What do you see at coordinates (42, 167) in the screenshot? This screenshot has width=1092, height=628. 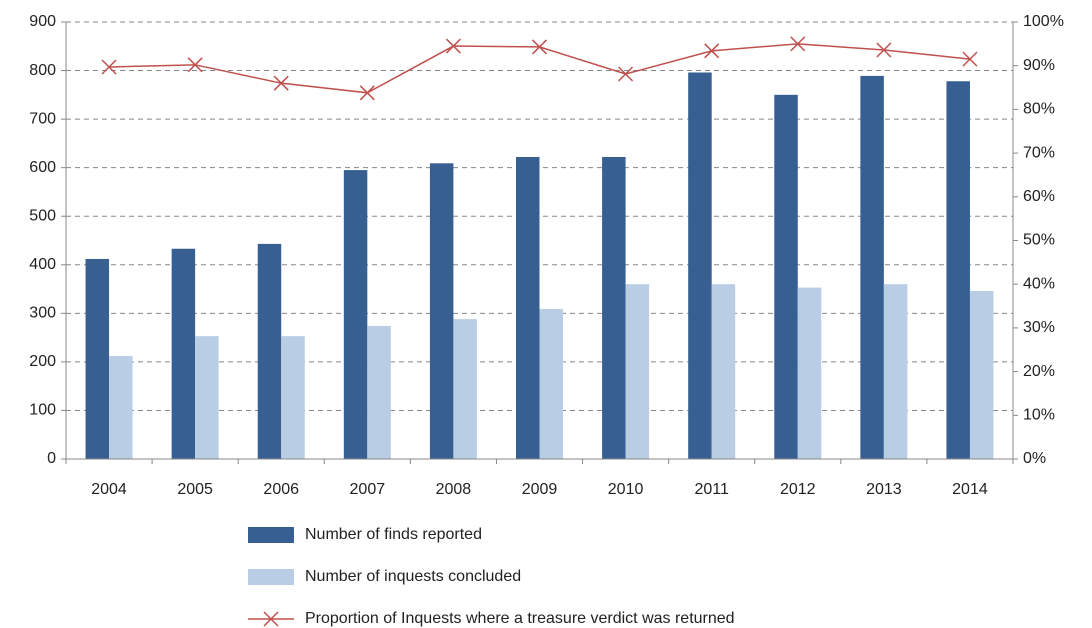 I see `y-tick-label: 600` at bounding box center [42, 167].